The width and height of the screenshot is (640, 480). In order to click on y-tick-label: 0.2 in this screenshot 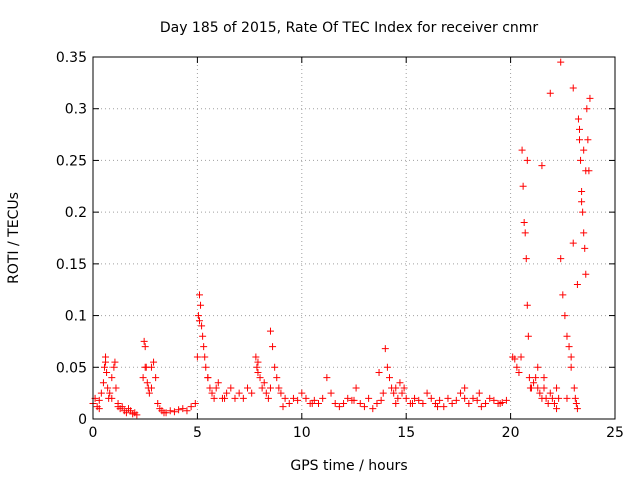, I will do `click(76, 213)`.